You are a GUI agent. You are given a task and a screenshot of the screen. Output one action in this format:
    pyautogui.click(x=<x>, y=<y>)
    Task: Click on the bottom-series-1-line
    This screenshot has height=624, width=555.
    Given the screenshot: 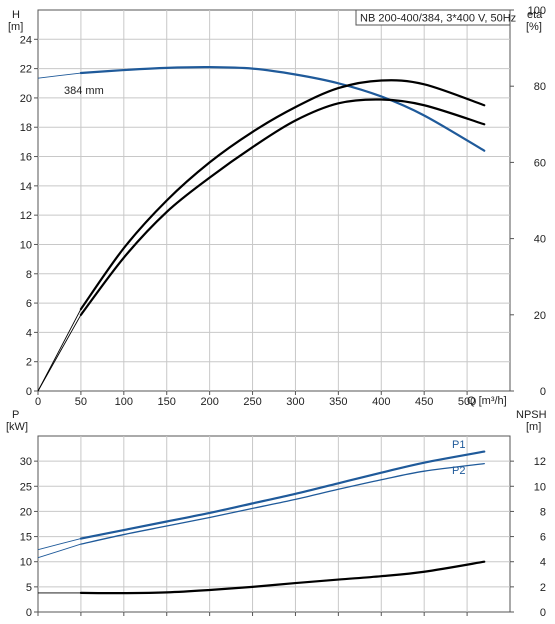 What is the action you would take?
    pyautogui.click(x=282, y=504)
    